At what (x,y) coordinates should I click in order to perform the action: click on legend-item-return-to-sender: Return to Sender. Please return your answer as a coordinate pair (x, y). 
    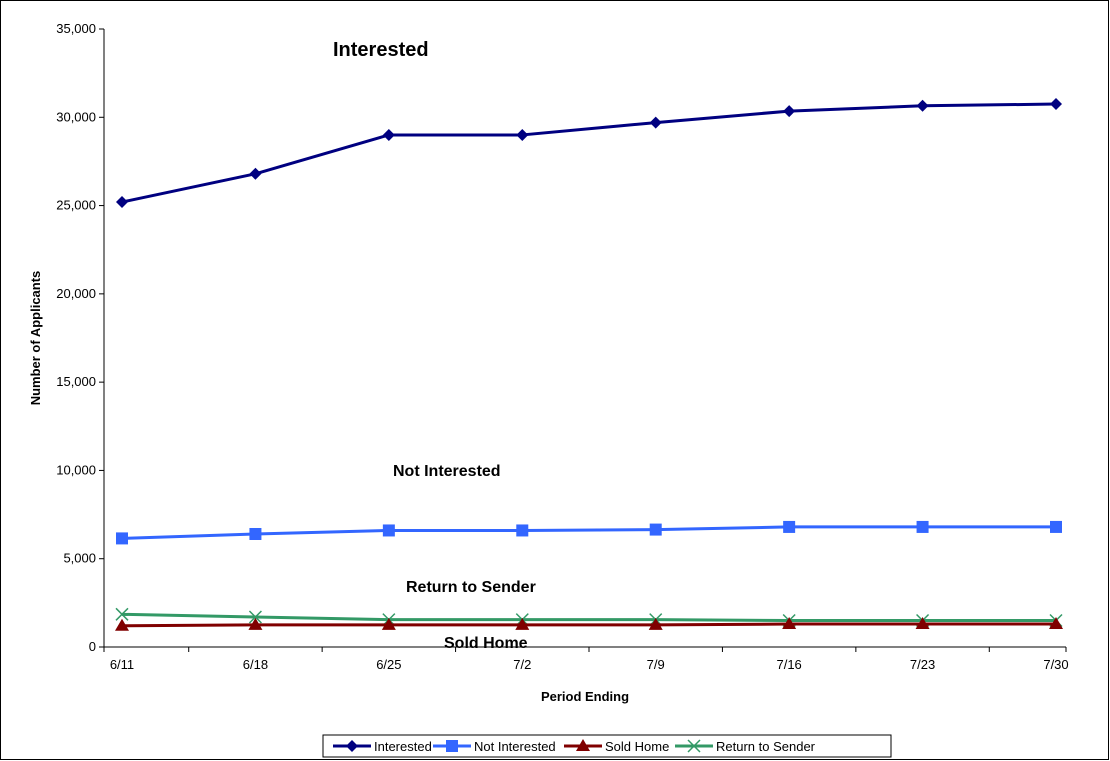
    Looking at the image, I should click on (745, 746).